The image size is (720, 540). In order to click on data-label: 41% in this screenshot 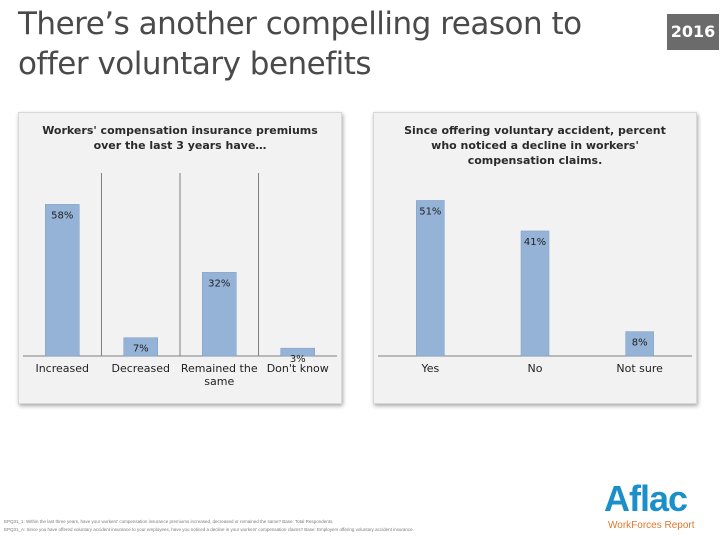, I will do `click(535, 242)`.